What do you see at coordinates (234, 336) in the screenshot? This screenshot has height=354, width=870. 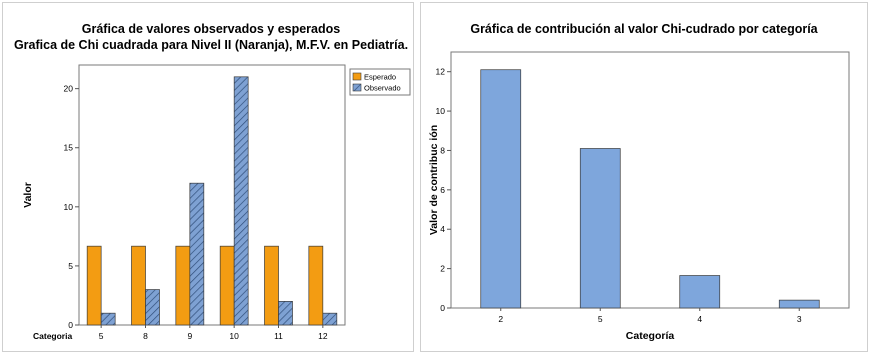 I see `x-tick-label: 10` at bounding box center [234, 336].